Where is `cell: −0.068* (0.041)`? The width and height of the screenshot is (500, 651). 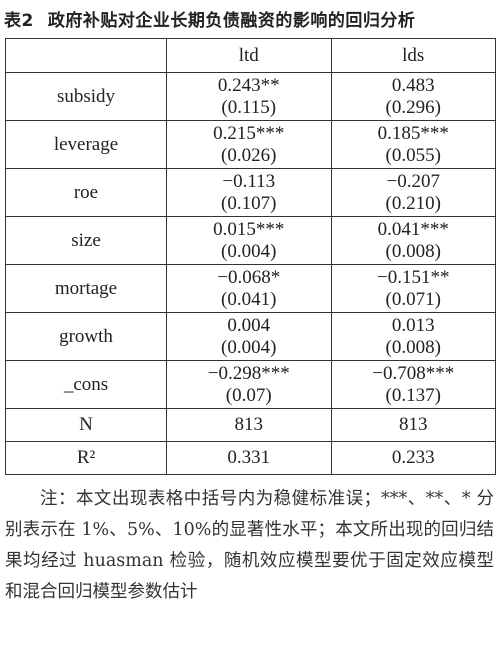
cell: −0.068* (0.041) is located at coordinates (249, 288).